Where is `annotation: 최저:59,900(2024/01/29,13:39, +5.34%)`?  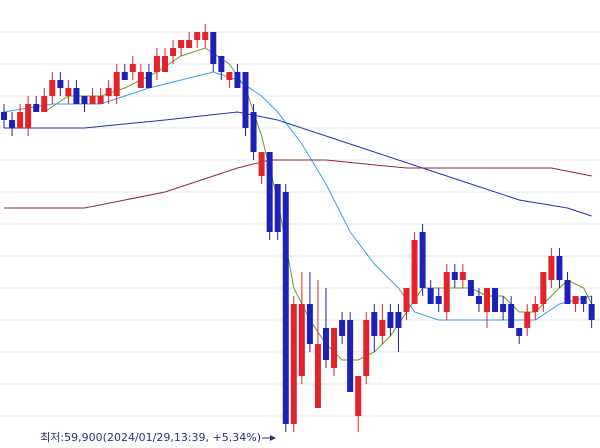
annotation: 최저:59,900(2024/01/29,13:39, +5.34%) is located at coordinates (150, 437).